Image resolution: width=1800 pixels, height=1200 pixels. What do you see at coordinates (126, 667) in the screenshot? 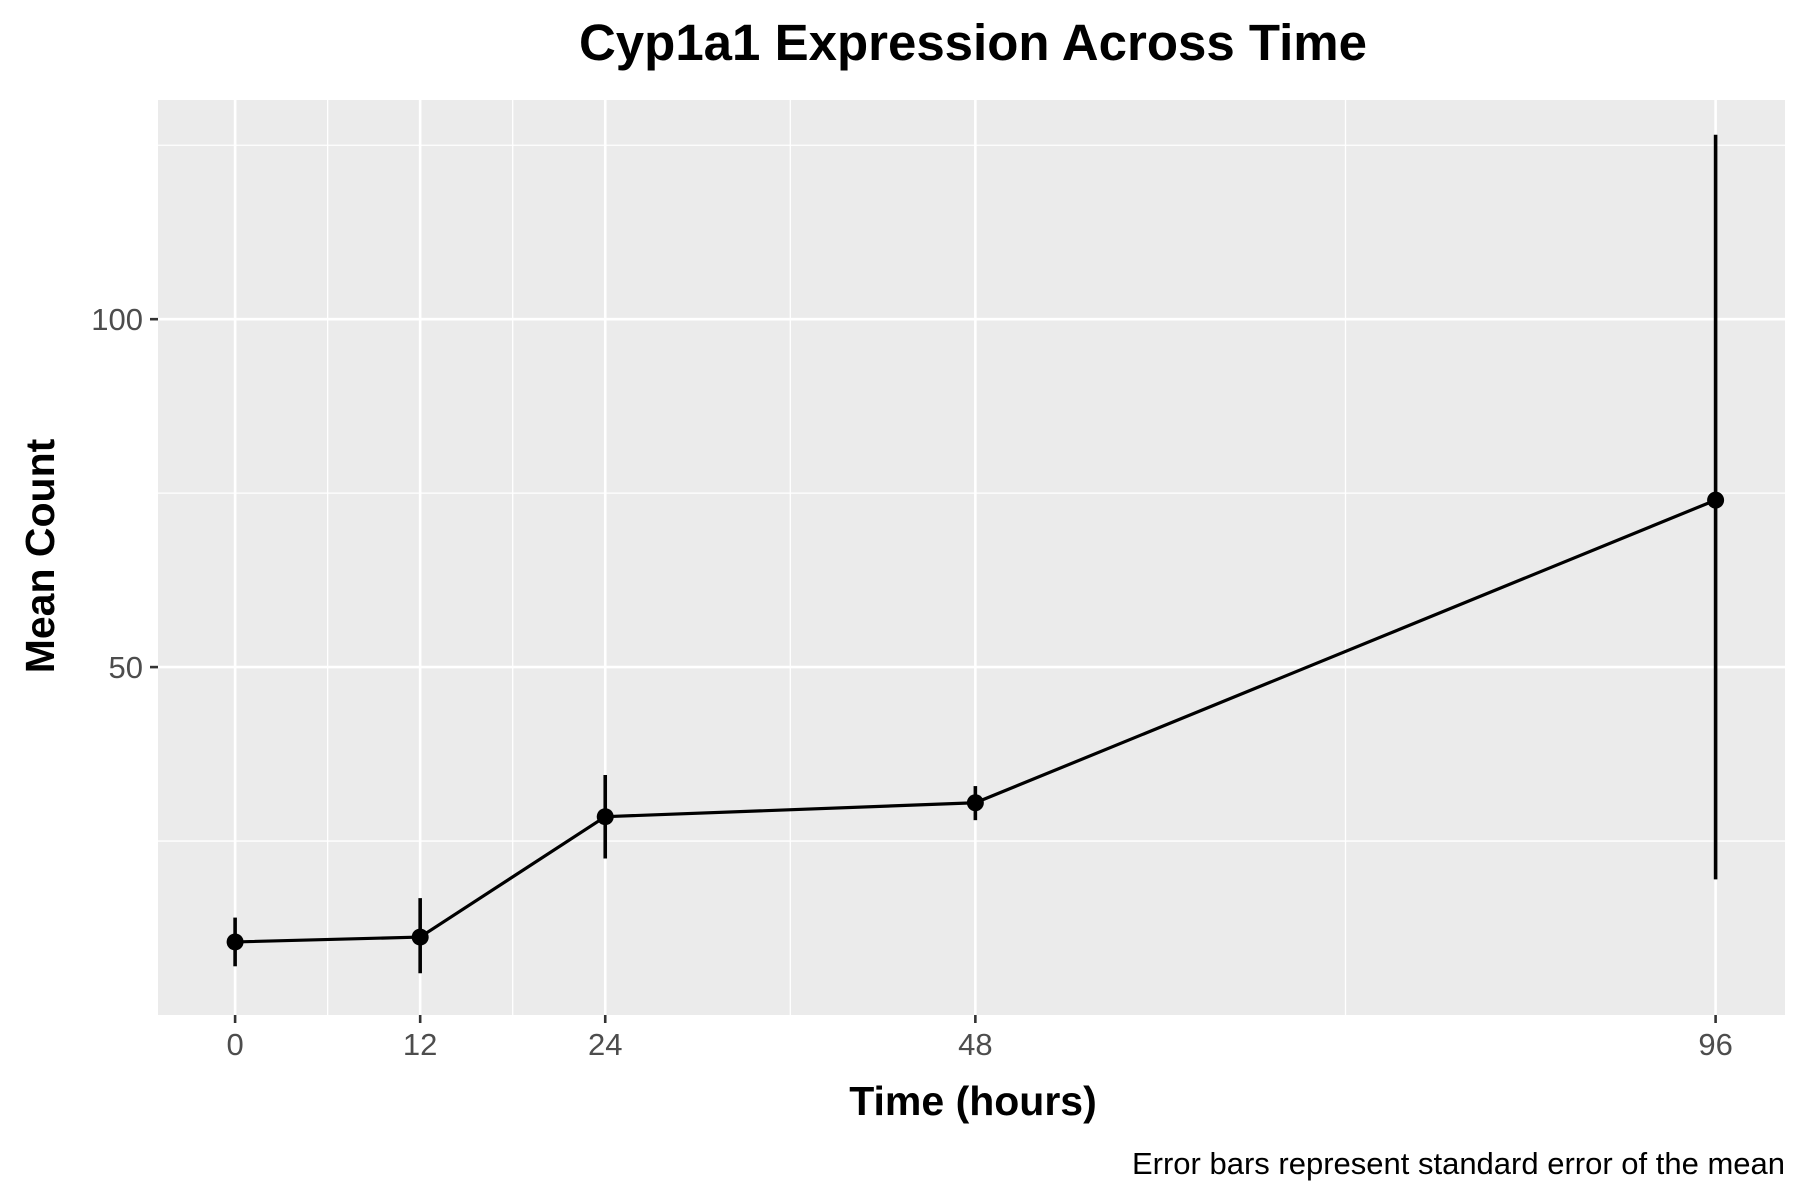
I see `y-tick-label: 50` at bounding box center [126, 667].